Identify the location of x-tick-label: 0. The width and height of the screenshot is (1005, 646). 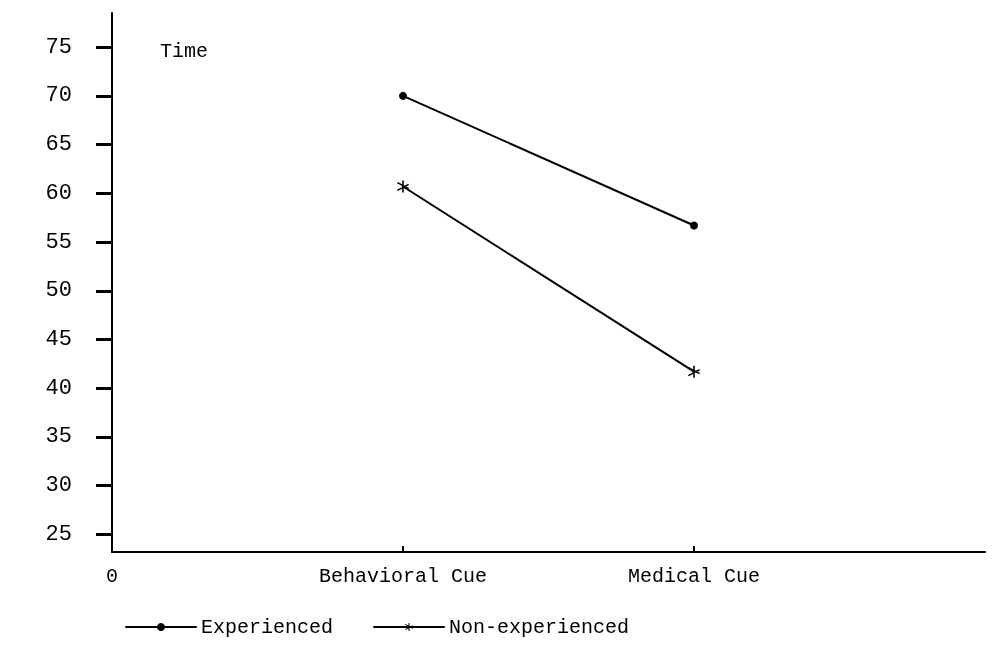
(112, 576).